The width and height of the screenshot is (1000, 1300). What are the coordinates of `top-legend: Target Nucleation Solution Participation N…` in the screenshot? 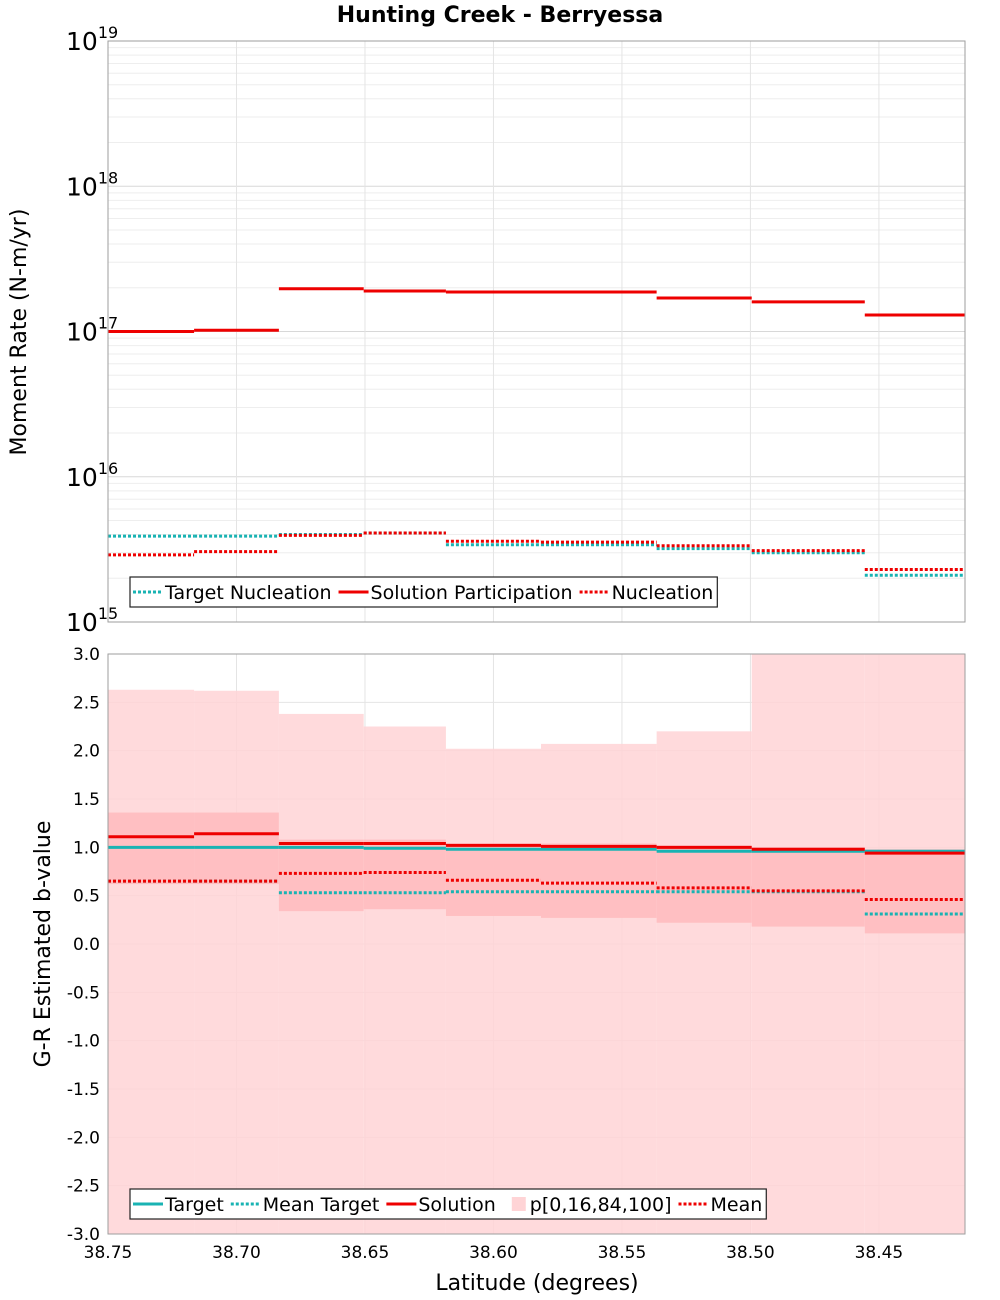 It's located at (423, 592).